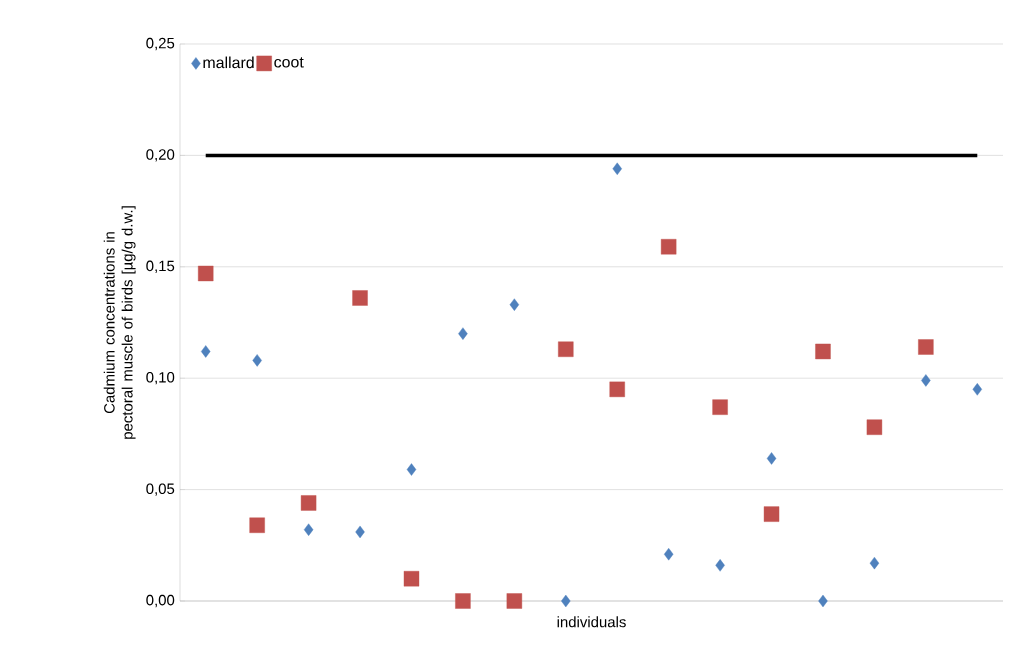 The height and width of the screenshot is (649, 1013). Describe the element at coordinates (160, 155) in the screenshot. I see `y-tick-label: 0,20` at that location.